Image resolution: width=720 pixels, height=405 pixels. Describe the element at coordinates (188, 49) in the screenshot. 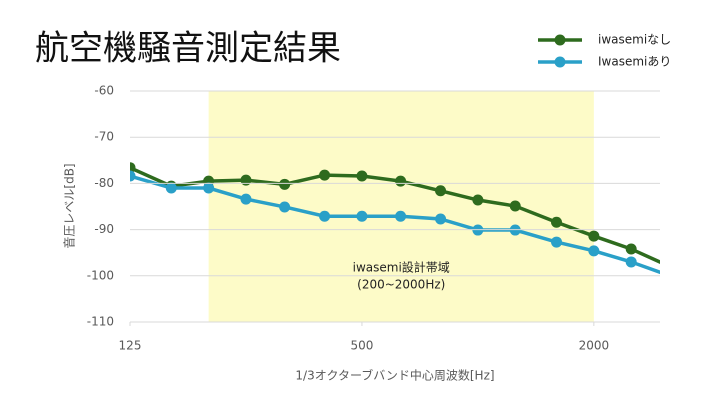

I see `chart-title: 航空機騒音測定結果` at that location.